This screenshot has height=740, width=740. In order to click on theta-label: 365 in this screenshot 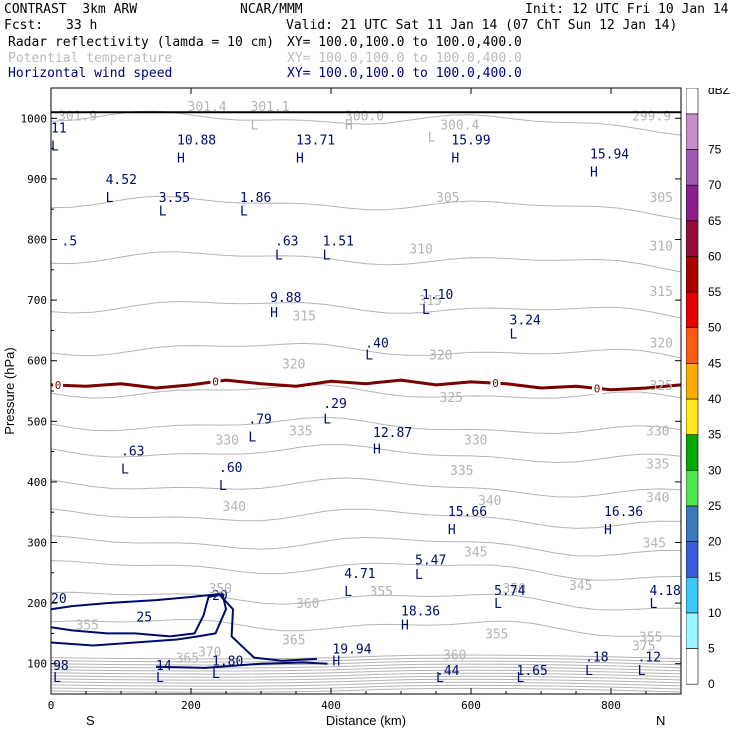, I will do `click(187, 659)`.